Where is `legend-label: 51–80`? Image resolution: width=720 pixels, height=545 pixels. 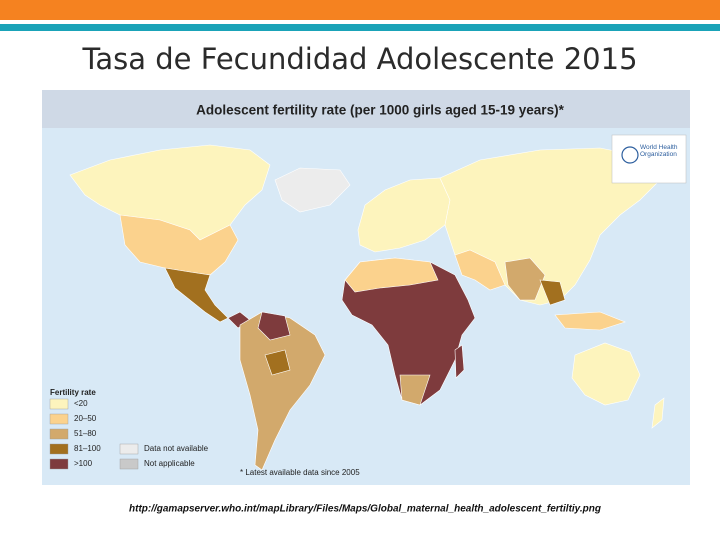 legend-label: 51–80 is located at coordinates (85, 433).